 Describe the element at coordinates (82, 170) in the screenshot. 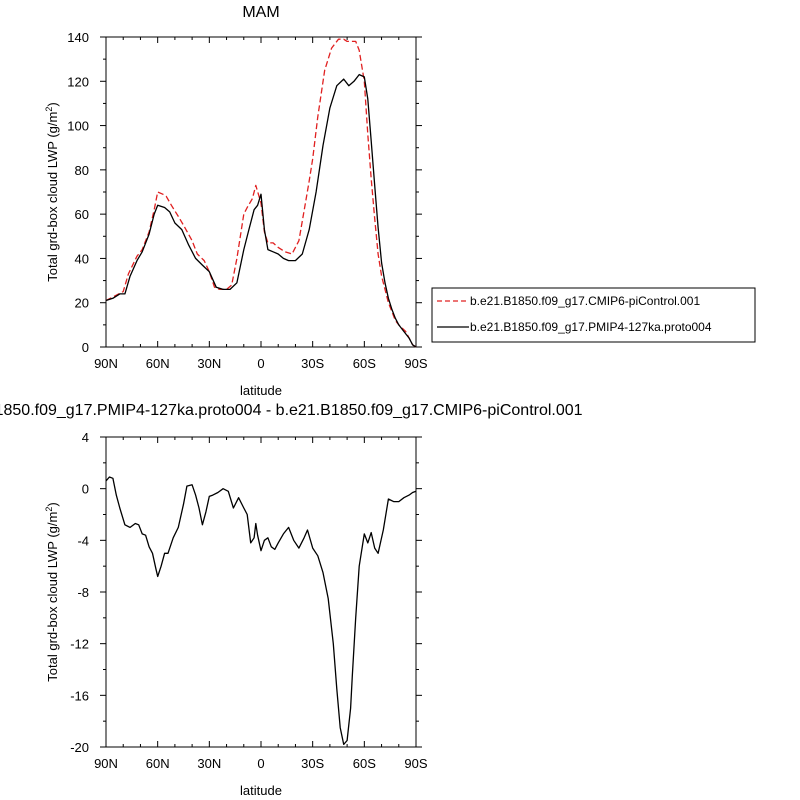

I see `top-y-tick-label: 80` at that location.